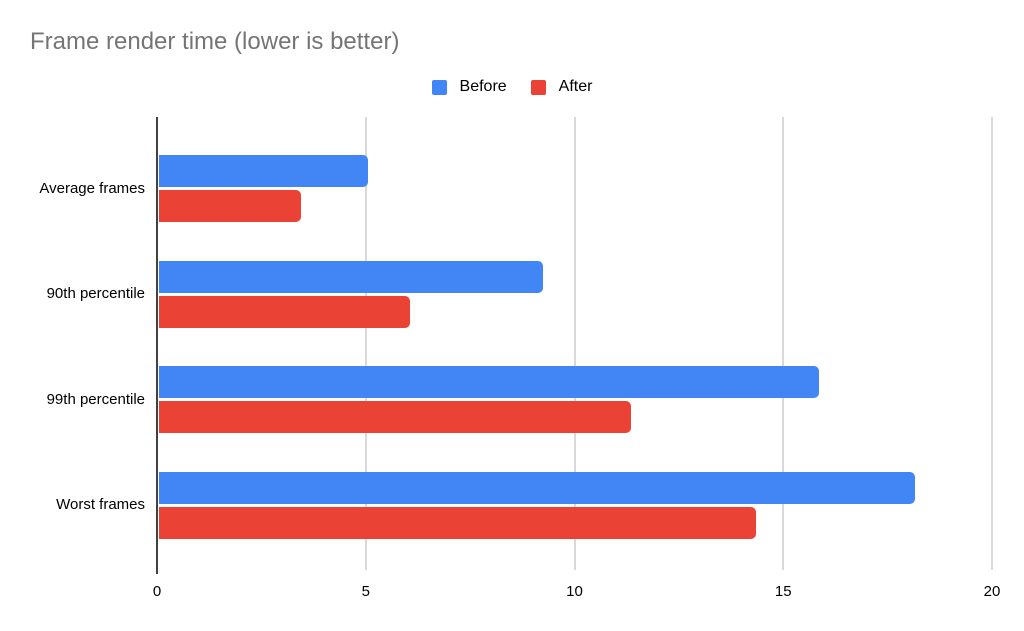 This screenshot has width=1024, height=631. What do you see at coordinates (483, 86) in the screenshot?
I see `legend-label-before: Before` at bounding box center [483, 86].